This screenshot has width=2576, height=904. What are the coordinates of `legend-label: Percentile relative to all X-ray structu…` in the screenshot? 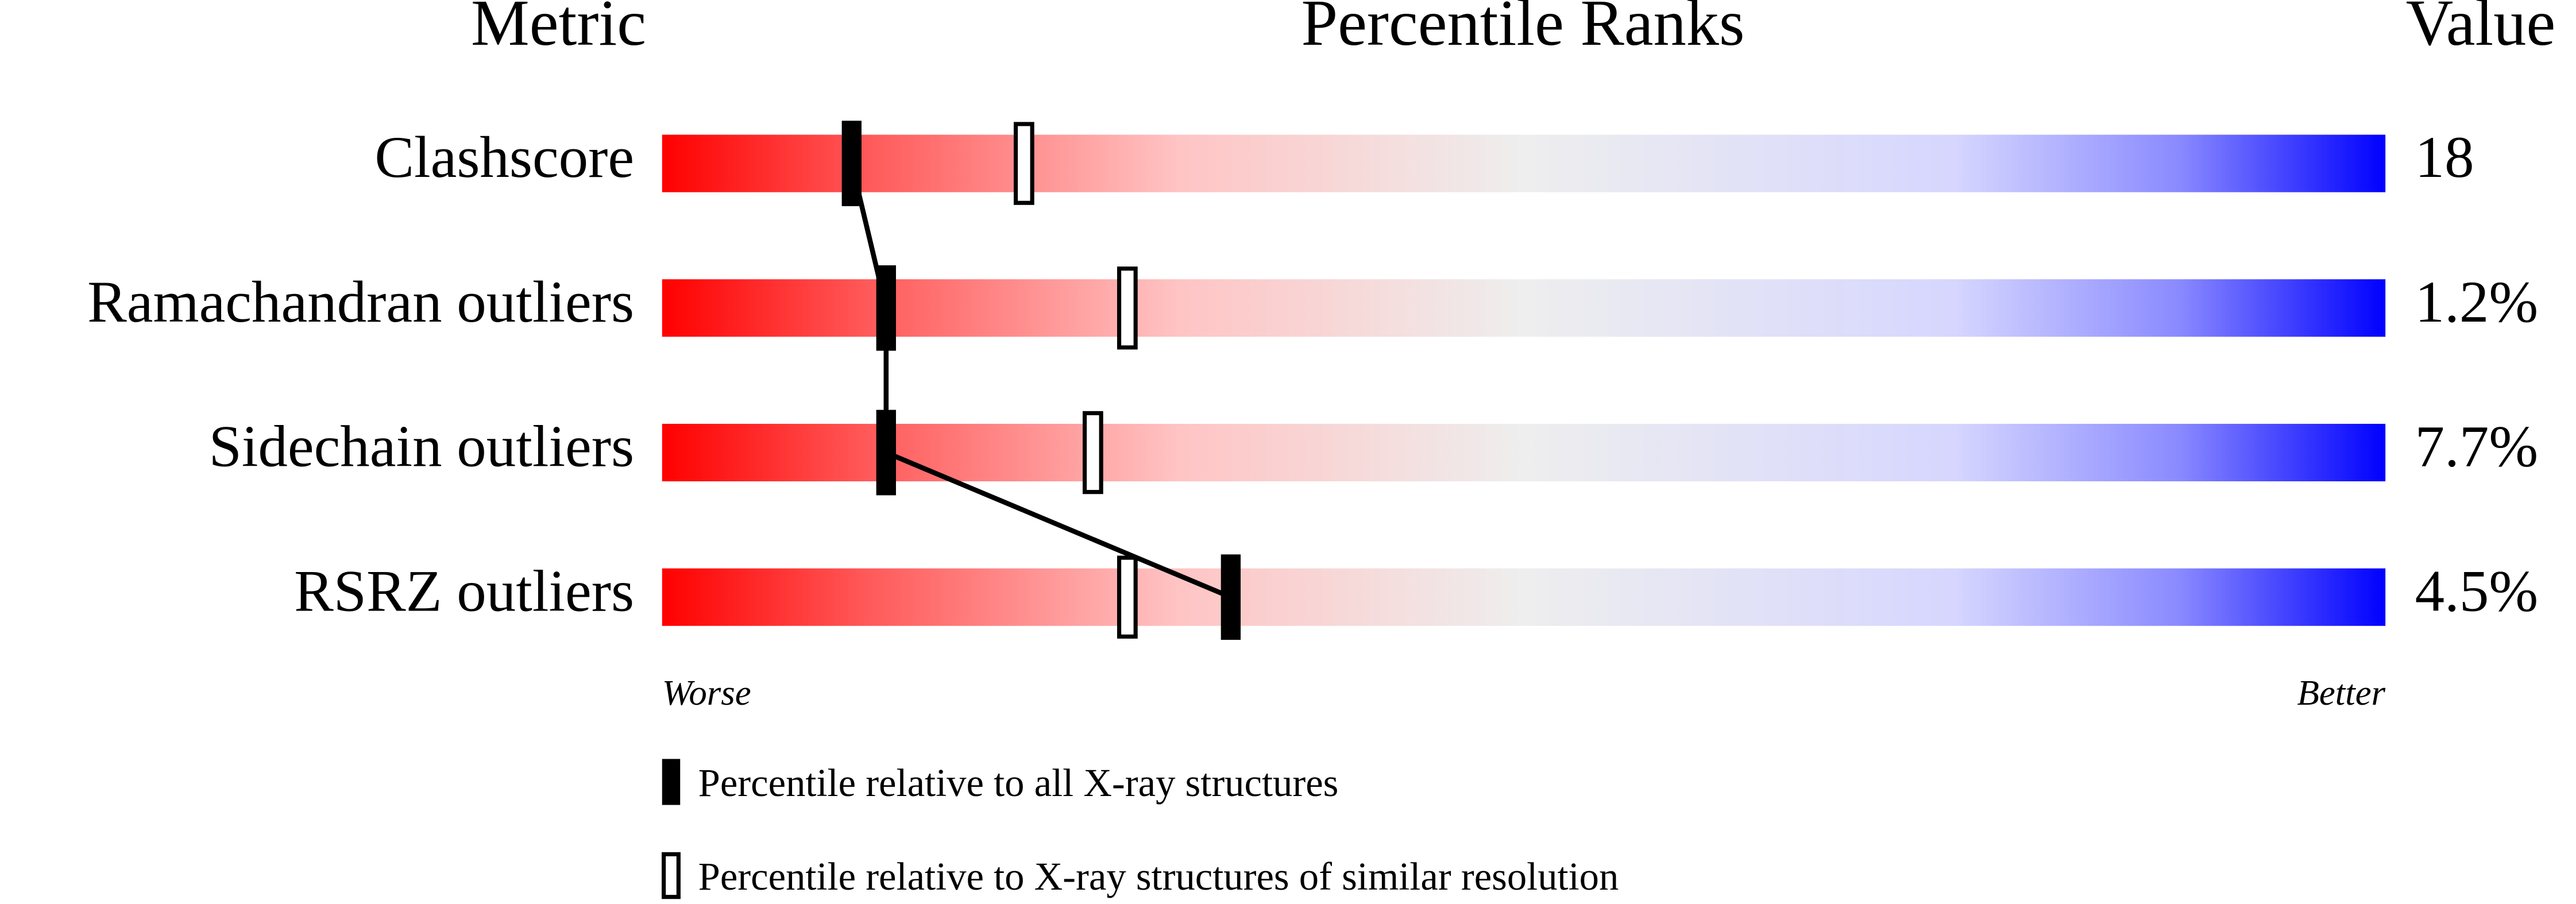 It's located at (1018, 783).